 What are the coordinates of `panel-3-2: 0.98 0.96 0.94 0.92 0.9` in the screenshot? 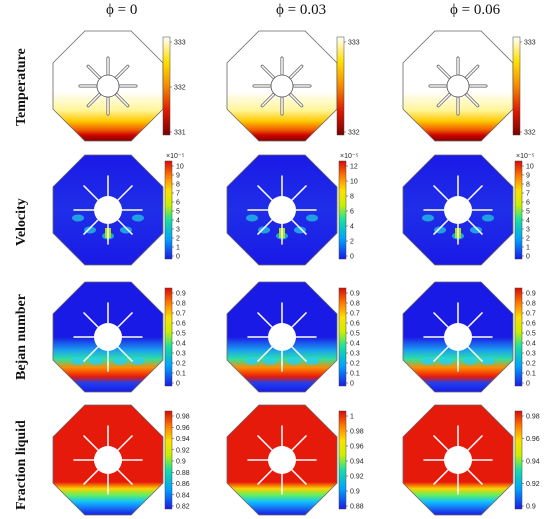 It's located at (471, 460).